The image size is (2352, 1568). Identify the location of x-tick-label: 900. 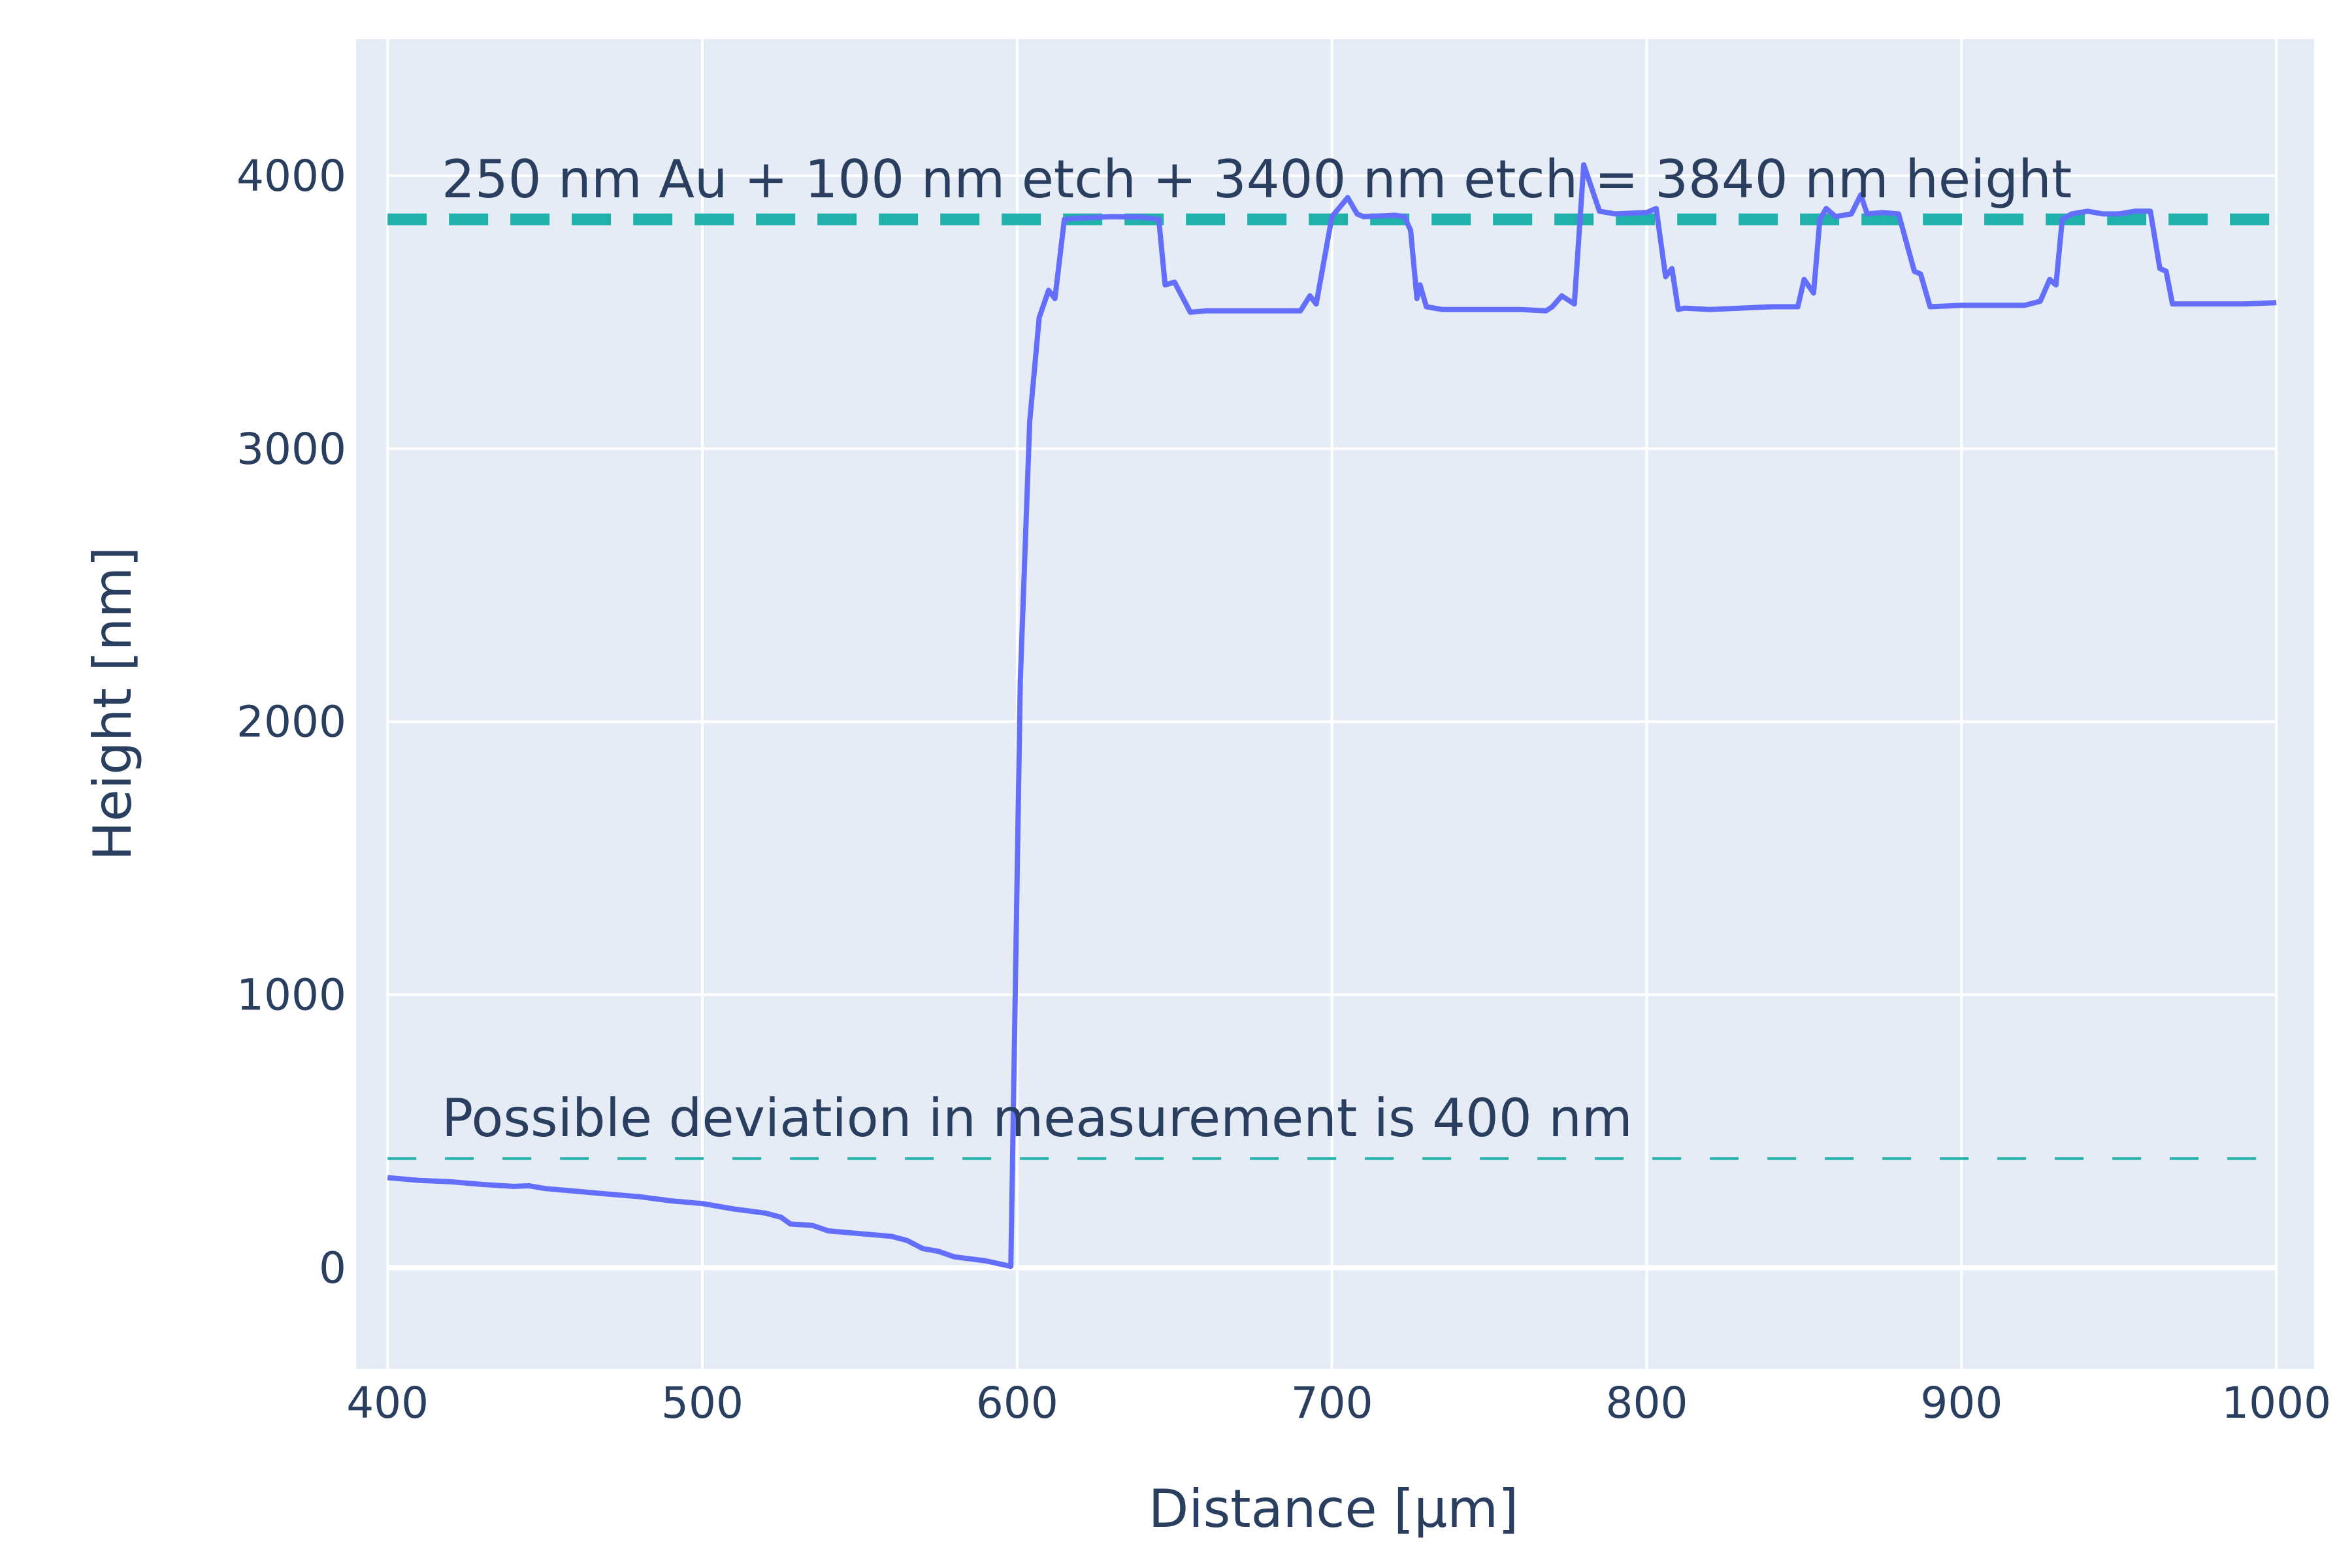
(1961, 1403).